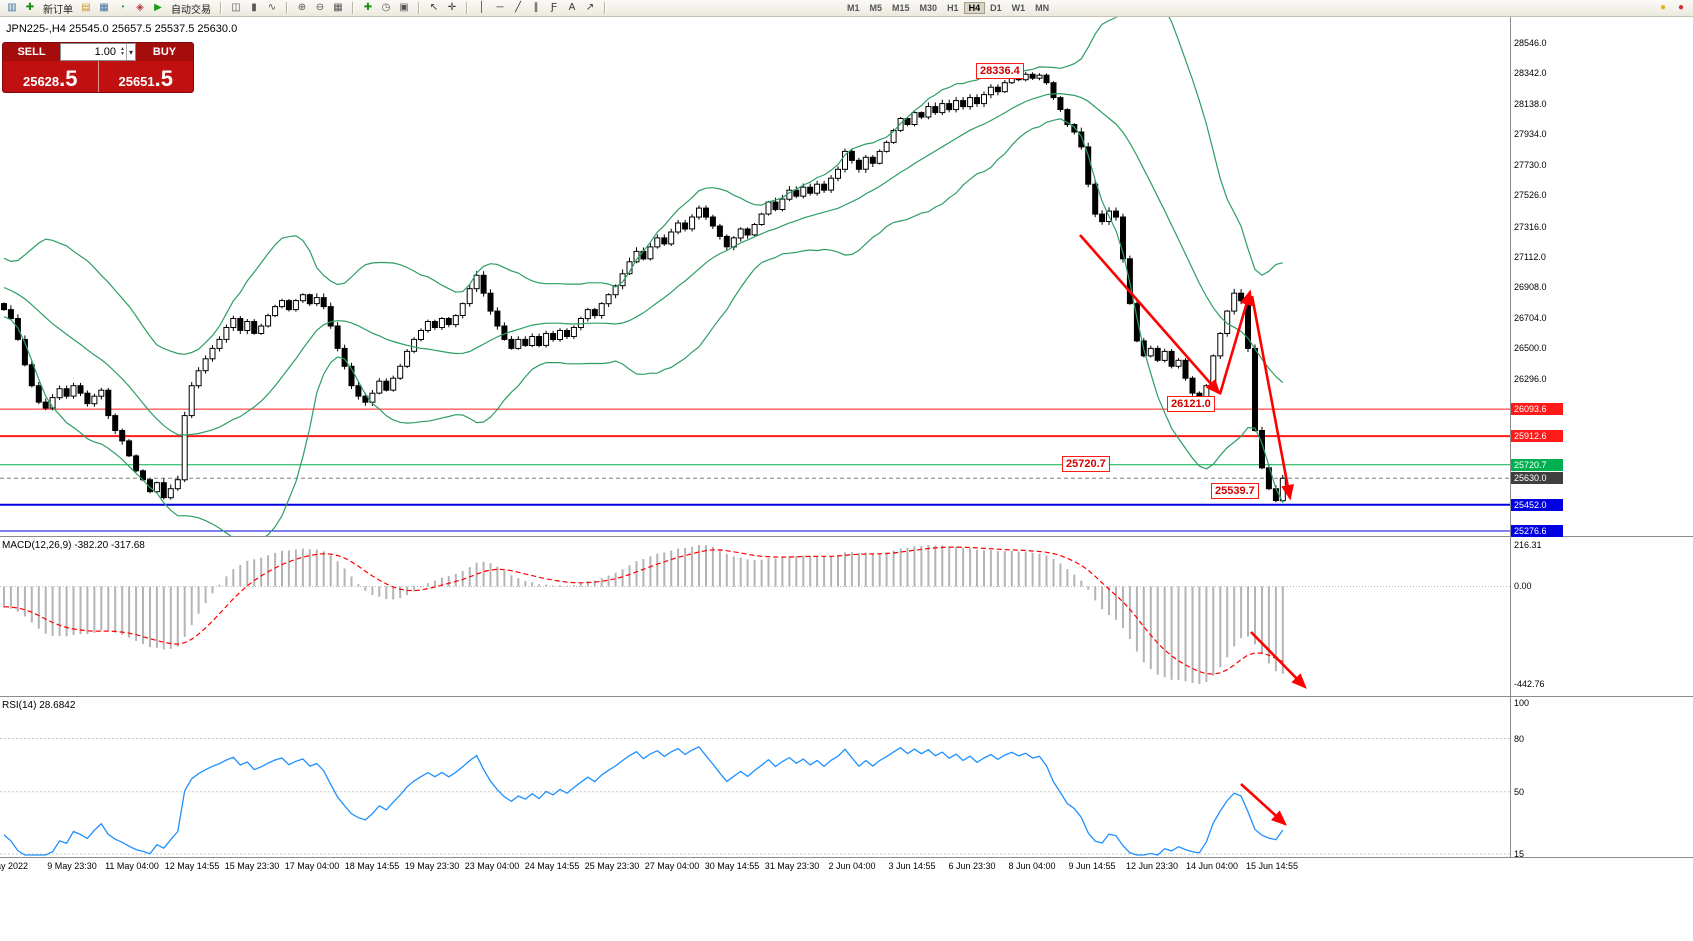 This screenshot has width=1693, height=941. What do you see at coordinates (953, 8) in the screenshot?
I see `timeframe-button-h1: H1` at bounding box center [953, 8].